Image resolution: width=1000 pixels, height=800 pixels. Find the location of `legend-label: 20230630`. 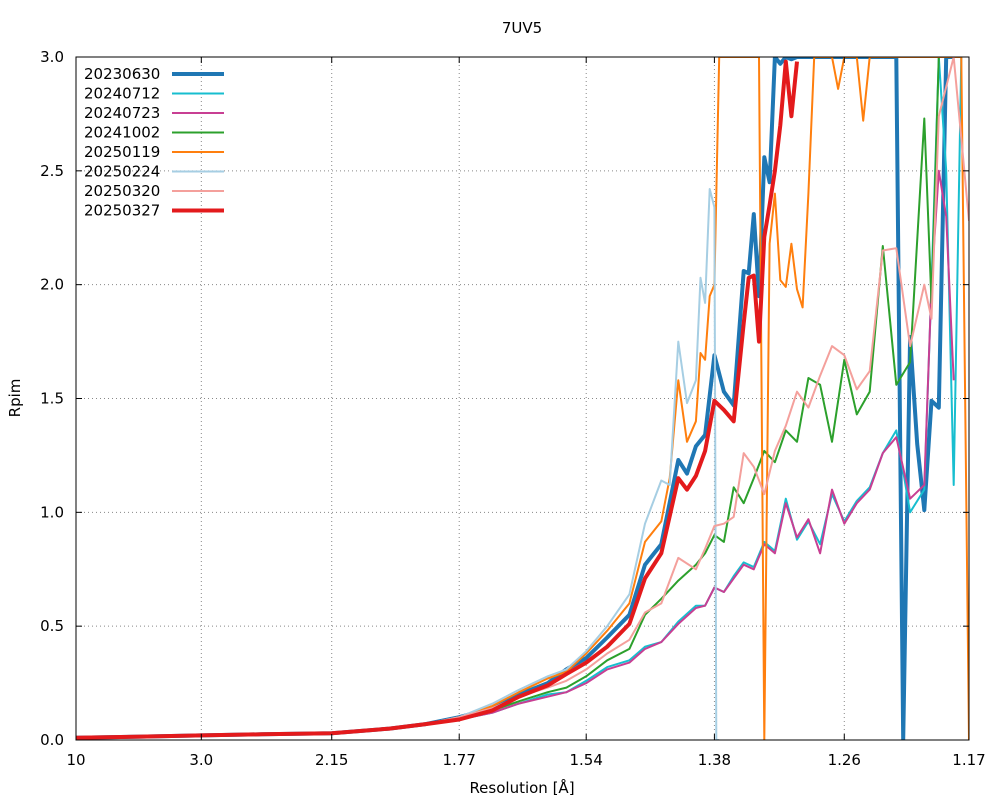

legend-label: 20230630 is located at coordinates (122, 74).